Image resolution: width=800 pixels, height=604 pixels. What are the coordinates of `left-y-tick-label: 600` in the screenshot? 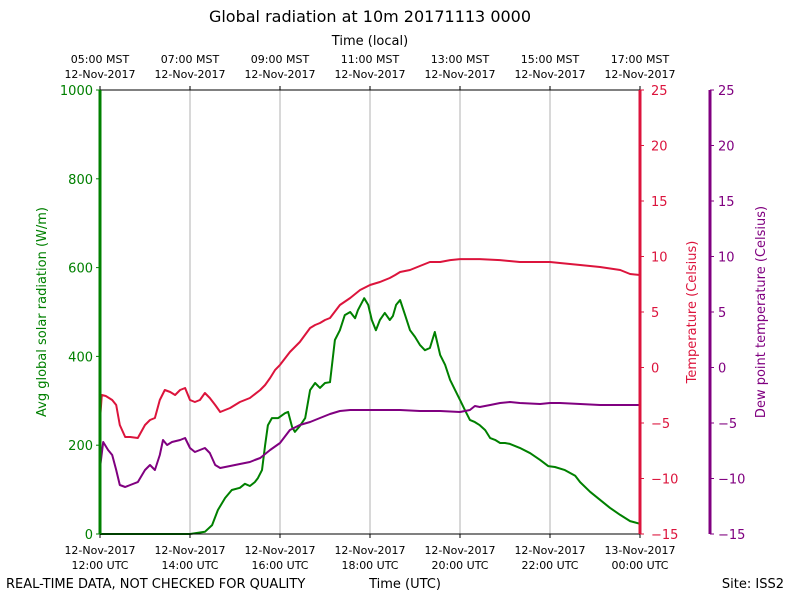 It's located at (80, 269).